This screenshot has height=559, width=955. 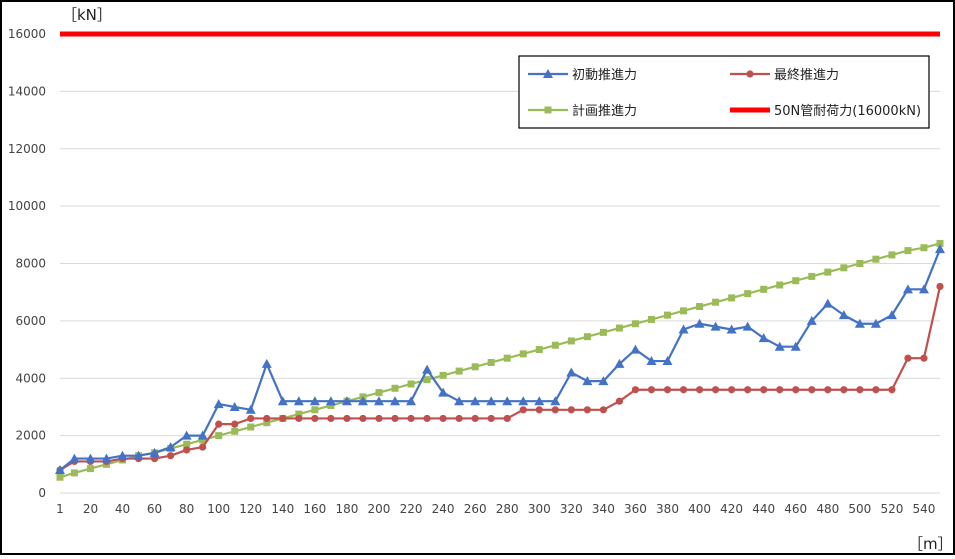 What do you see at coordinates (218, 509) in the screenshot?
I see `x-tick-label: 100` at bounding box center [218, 509].